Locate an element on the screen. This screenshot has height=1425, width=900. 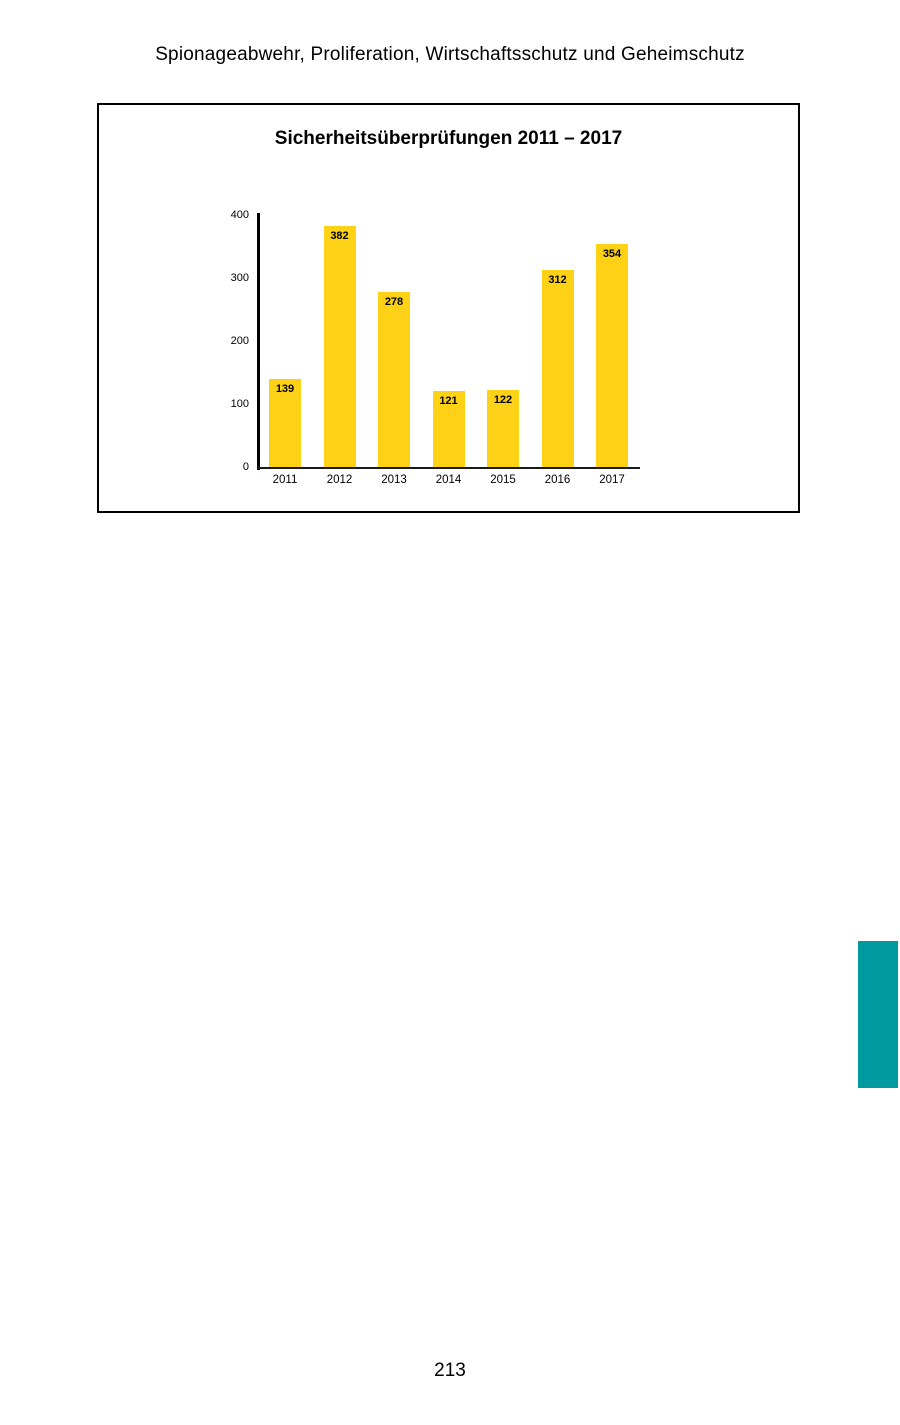
y-axis-line is located at coordinates (258, 341).